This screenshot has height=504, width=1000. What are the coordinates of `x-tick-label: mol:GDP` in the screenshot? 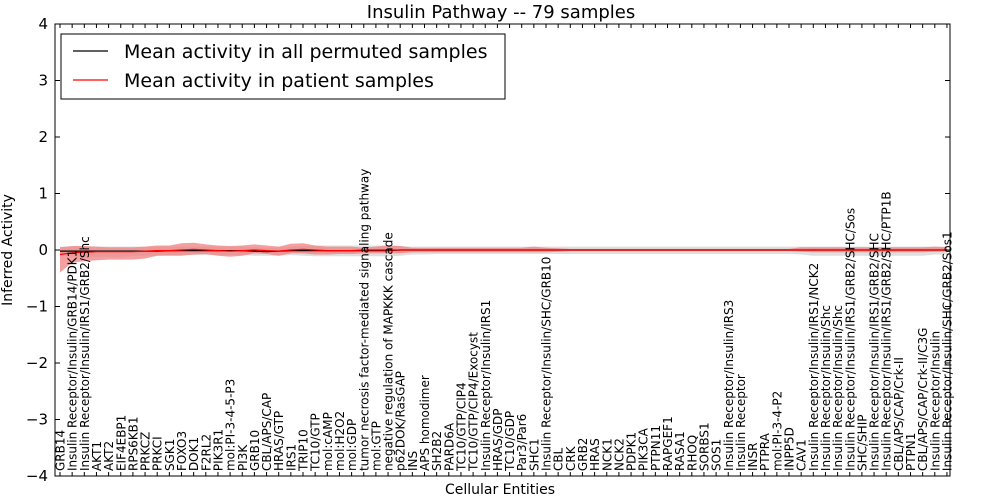 It's located at (352, 445).